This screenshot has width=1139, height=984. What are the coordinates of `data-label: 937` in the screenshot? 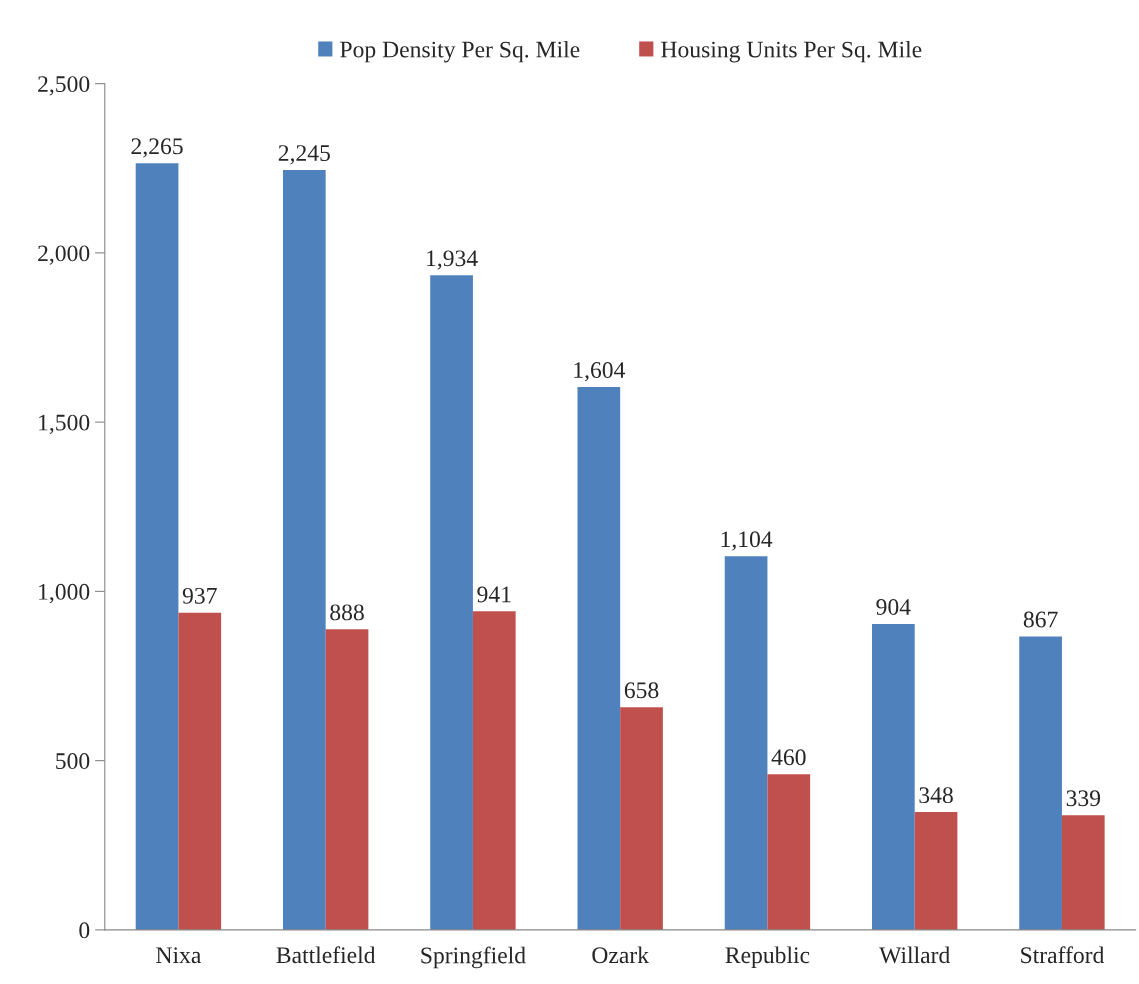 It's located at (199, 595).